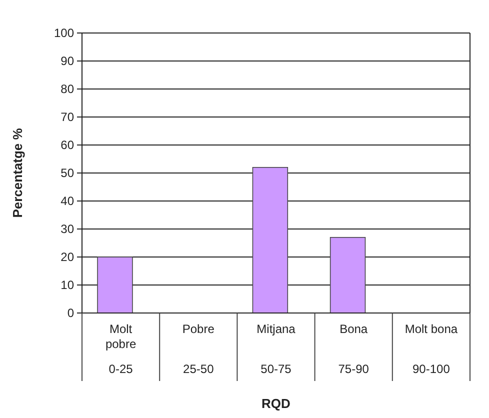  Describe the element at coordinates (67, 145) in the screenshot. I see `y-tick-label: 60` at that location.